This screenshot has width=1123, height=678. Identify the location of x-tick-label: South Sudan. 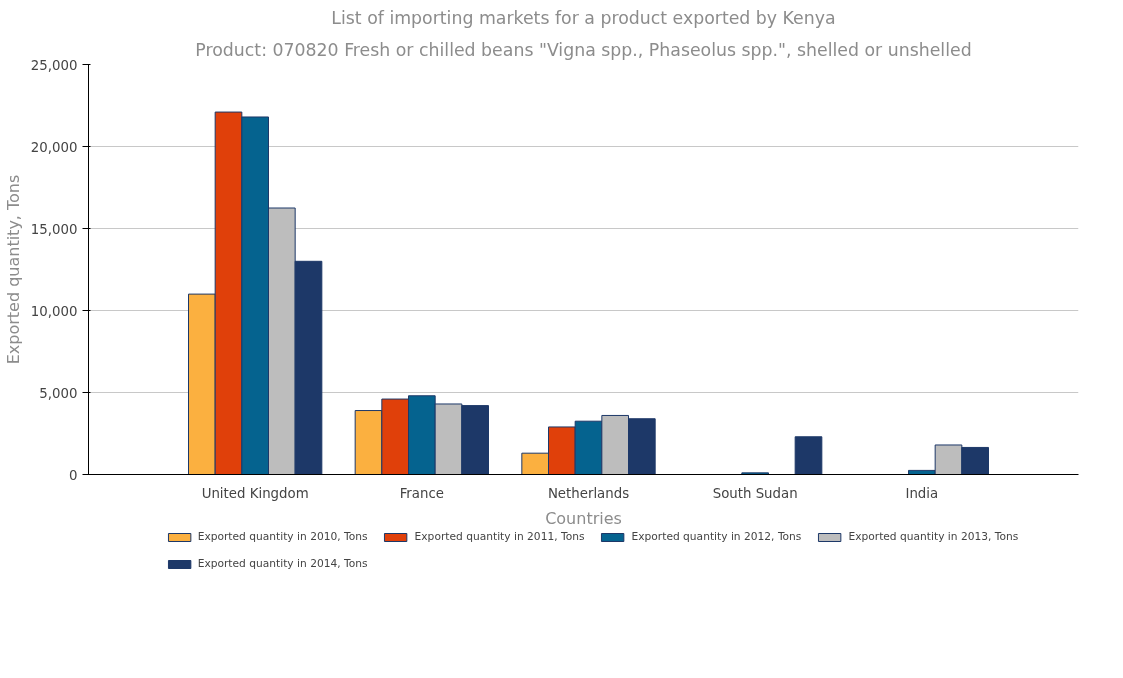
(755, 493).